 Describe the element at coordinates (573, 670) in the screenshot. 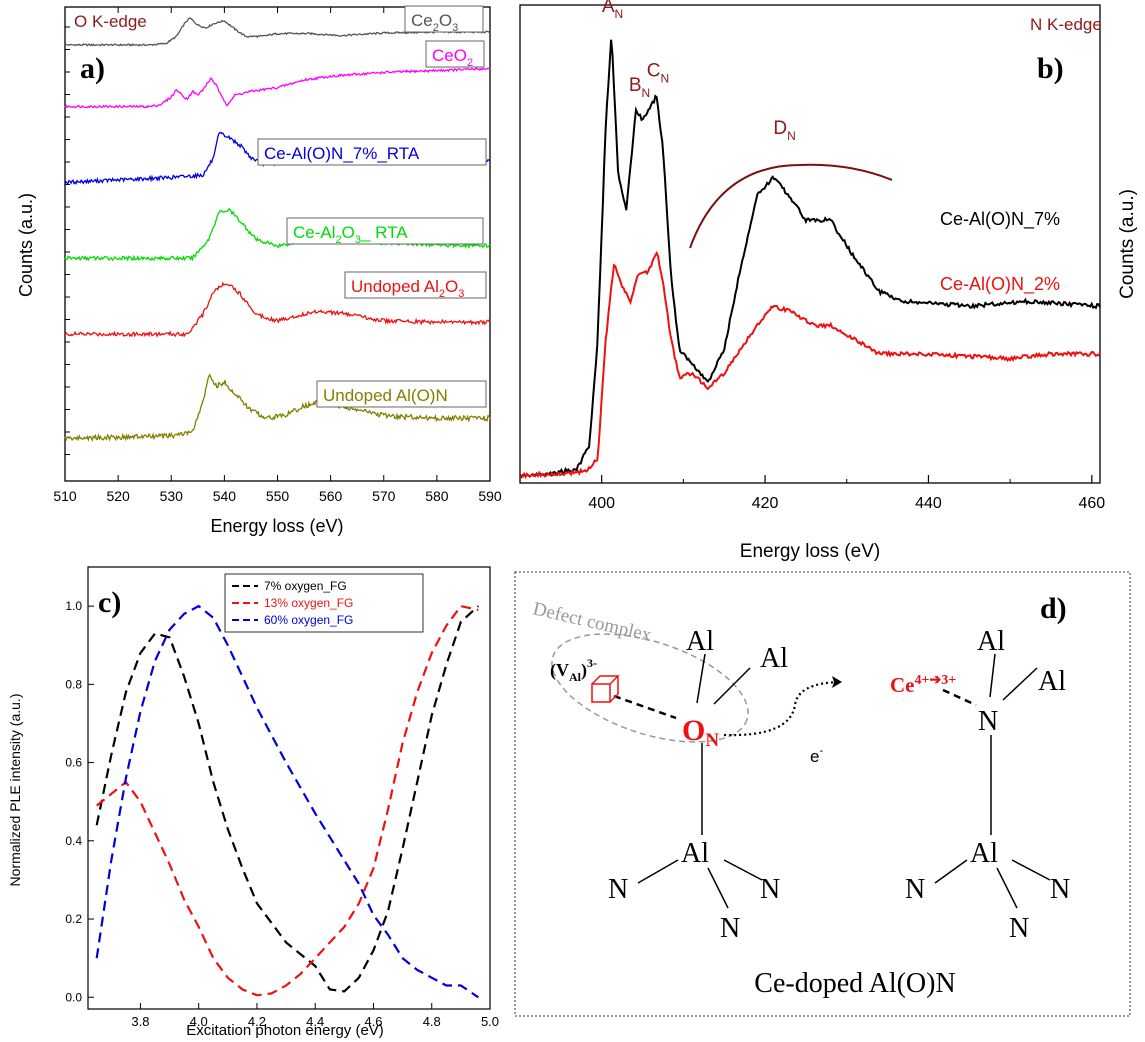

I see `vacancy-label: (VAl)3-` at that location.